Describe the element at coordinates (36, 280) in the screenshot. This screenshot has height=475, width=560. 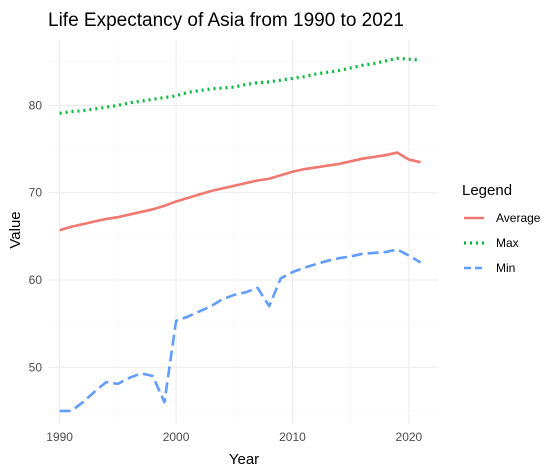
I see `y-tick-label-60: 60` at that location.